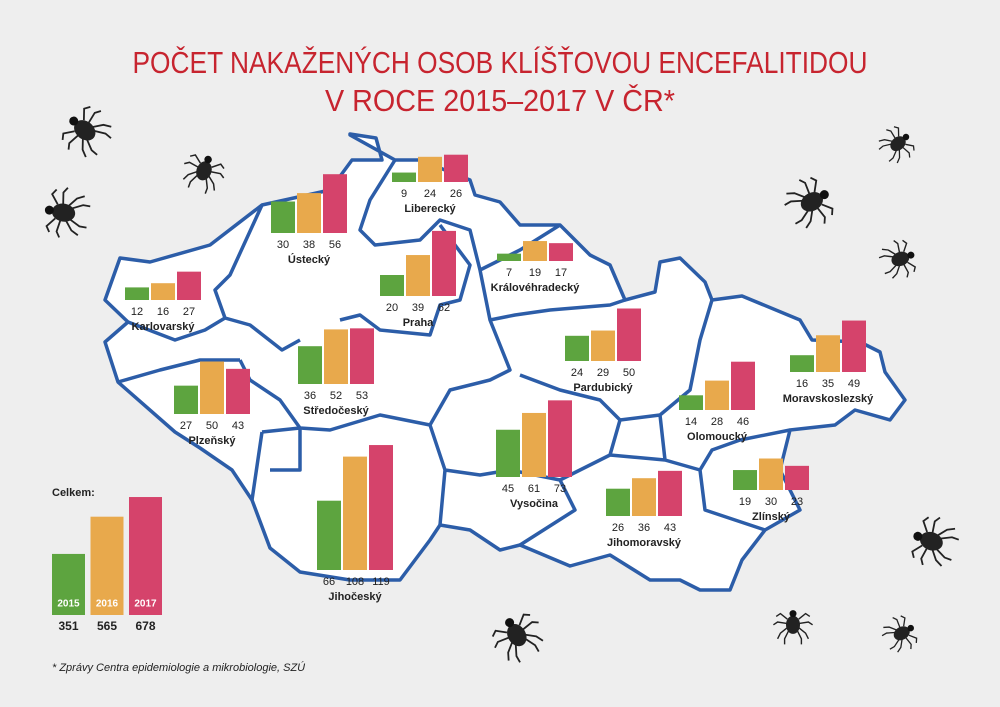 This screenshot has width=1000, height=707. Describe the element at coordinates (68, 604) in the screenshot. I see `year-label: 2015` at that location.